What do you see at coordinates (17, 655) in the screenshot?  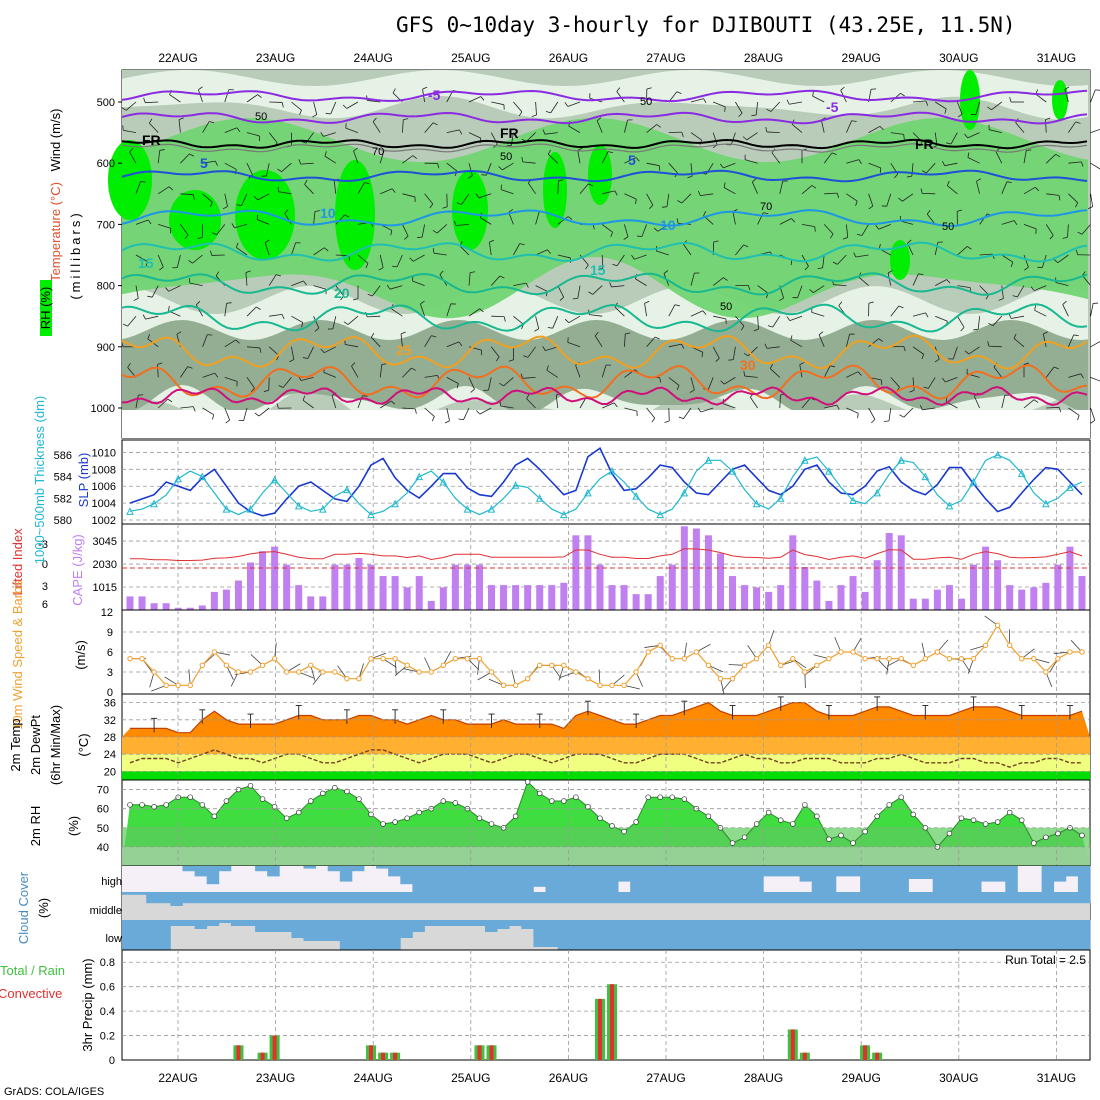 I see `wind10-label: 10m Wind Speed & Barbs` at bounding box center [17, 655].